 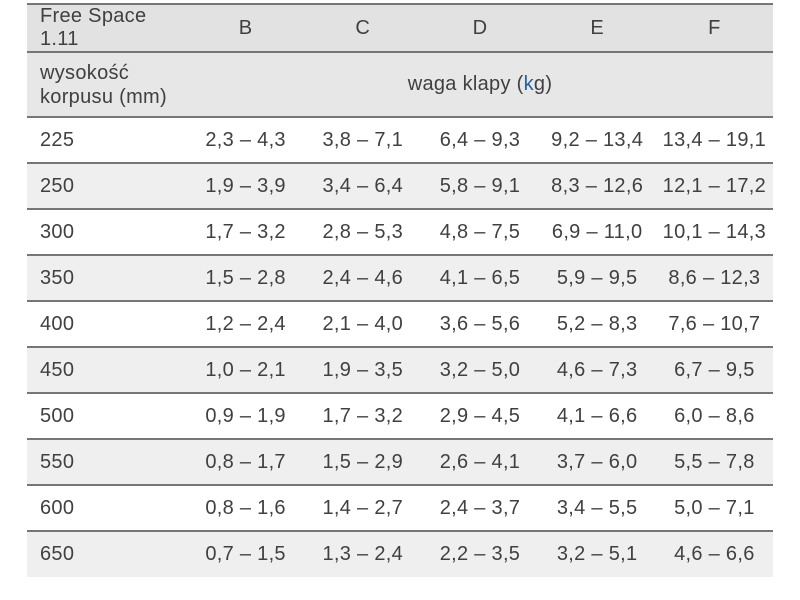 What do you see at coordinates (246, 140) in the screenshot?
I see `table-cell: 2,3 – 4,3` at bounding box center [246, 140].